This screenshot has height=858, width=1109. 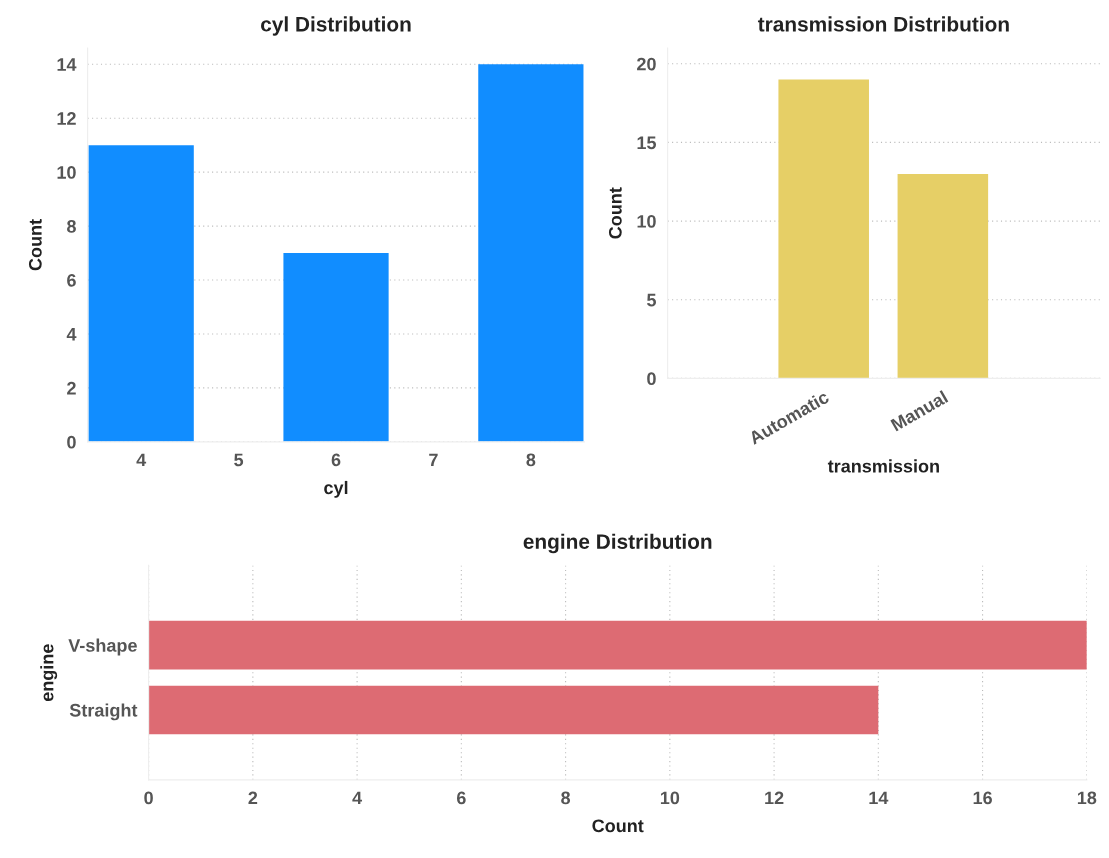 What do you see at coordinates (103, 712) in the screenshot?
I see `y-tick-label: Straight` at bounding box center [103, 712].